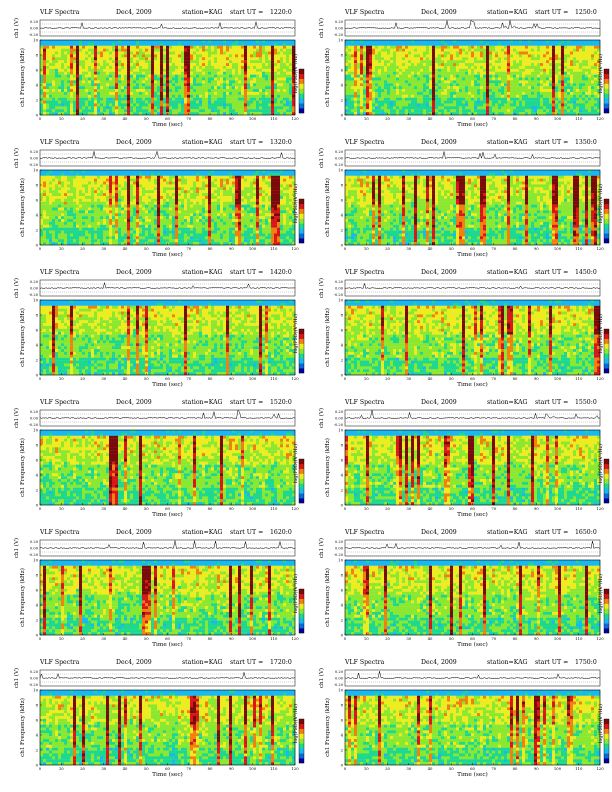  I want to click on colorbar-swatch, so click(606, 101).